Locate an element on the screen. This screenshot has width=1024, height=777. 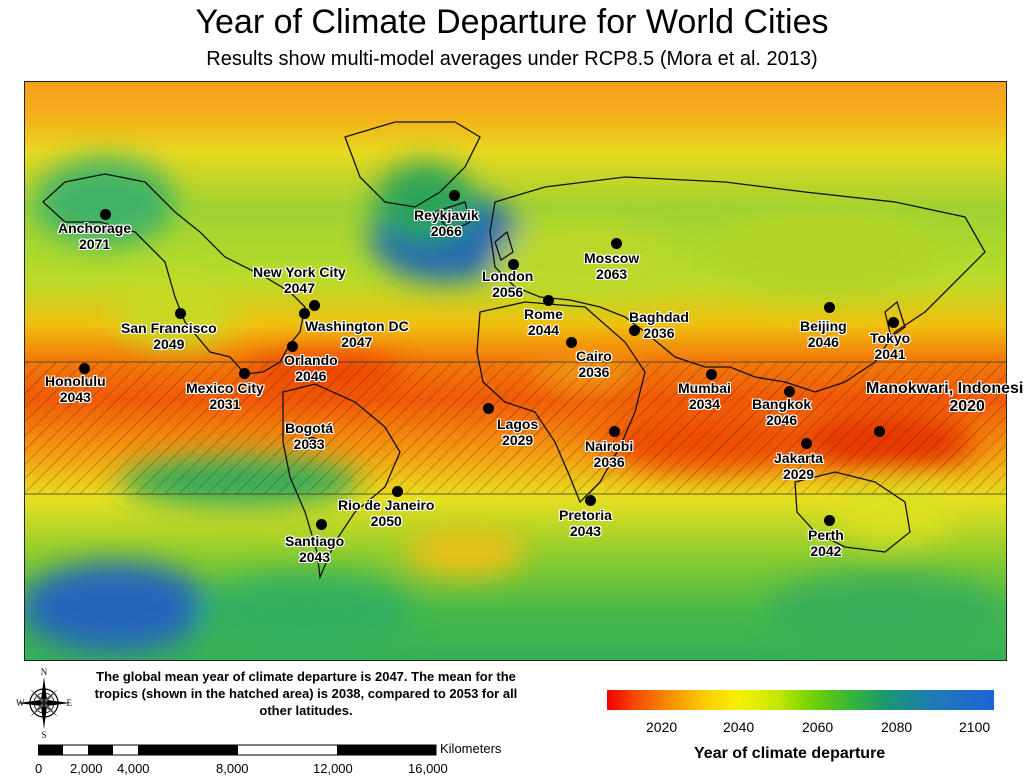
city-label-london: London 2056 is located at coordinates (507, 284).